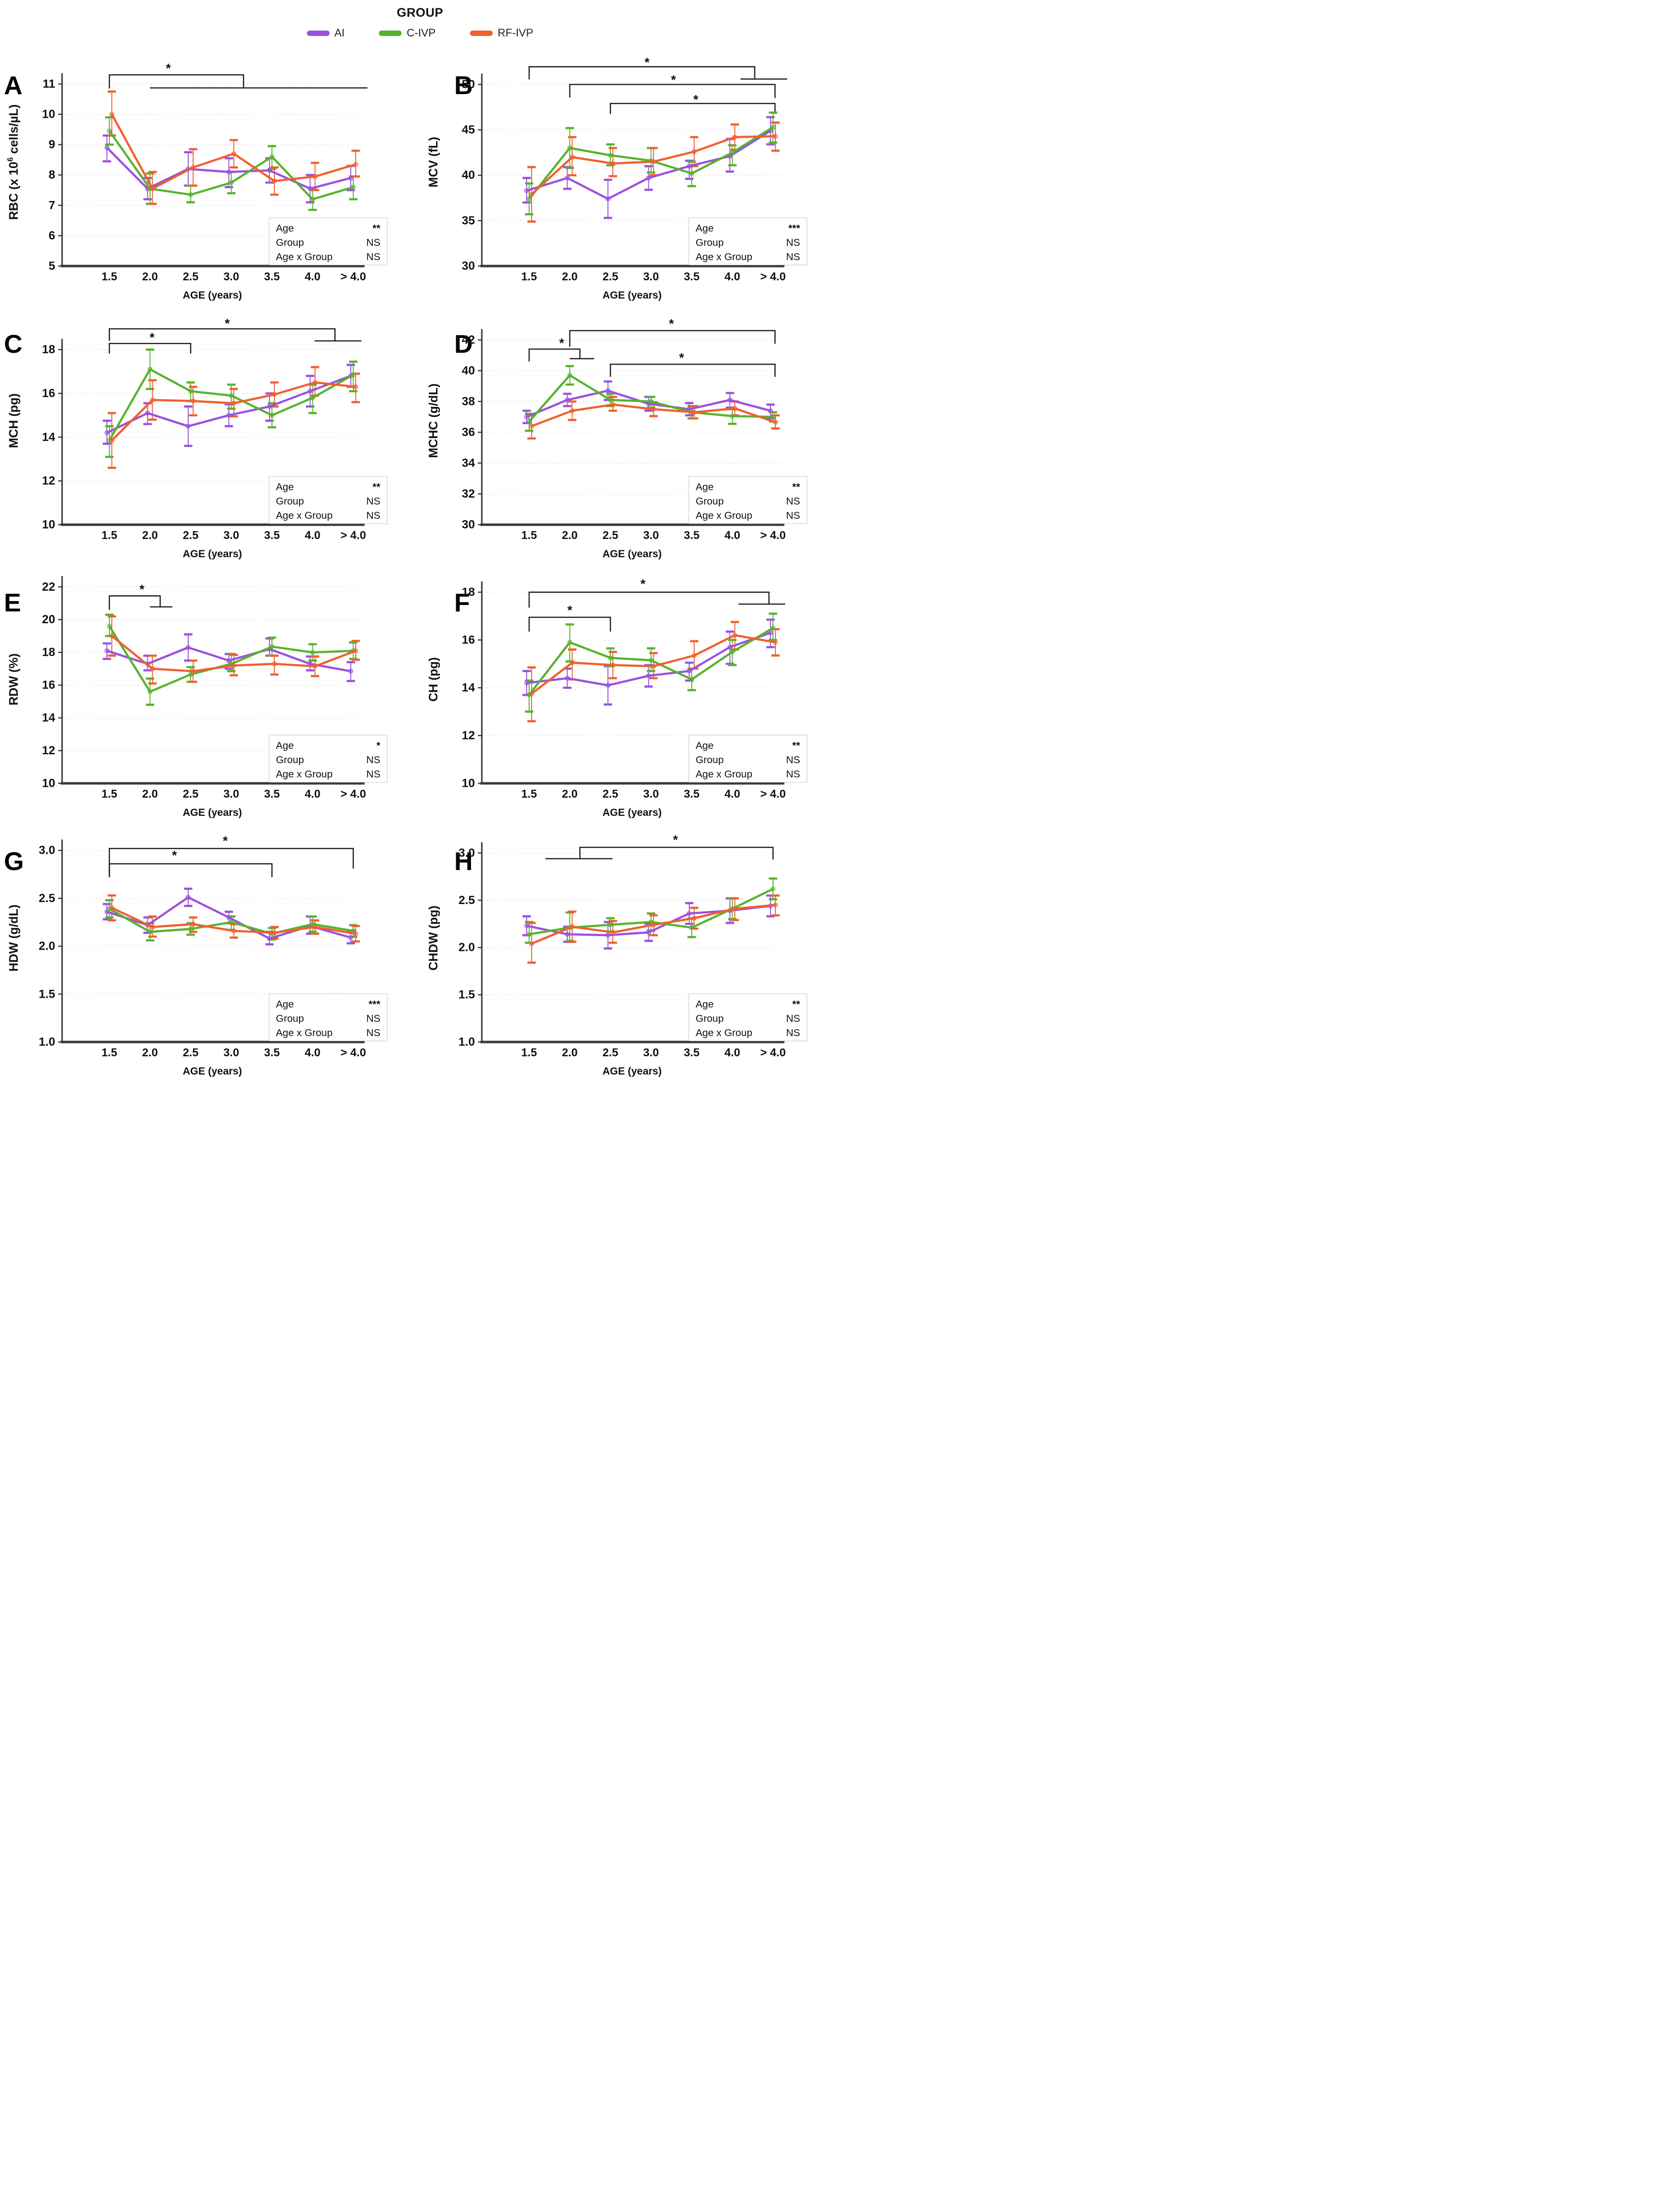 This screenshot has height=2185, width=1680. I want to click on svg-text: 2.0, so click(570, 1052).